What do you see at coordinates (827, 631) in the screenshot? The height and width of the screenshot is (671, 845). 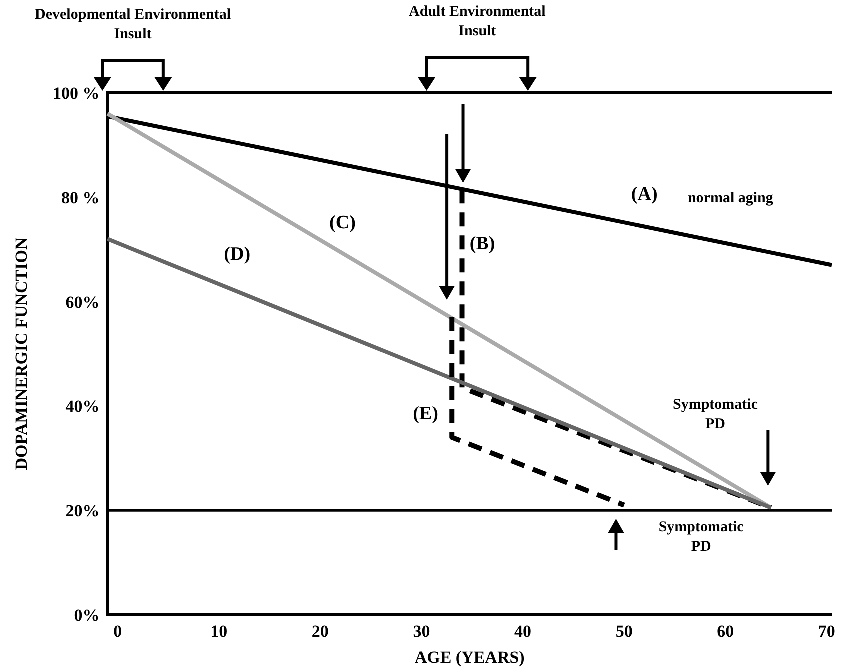 I see `x-tick-label: 70` at bounding box center [827, 631].